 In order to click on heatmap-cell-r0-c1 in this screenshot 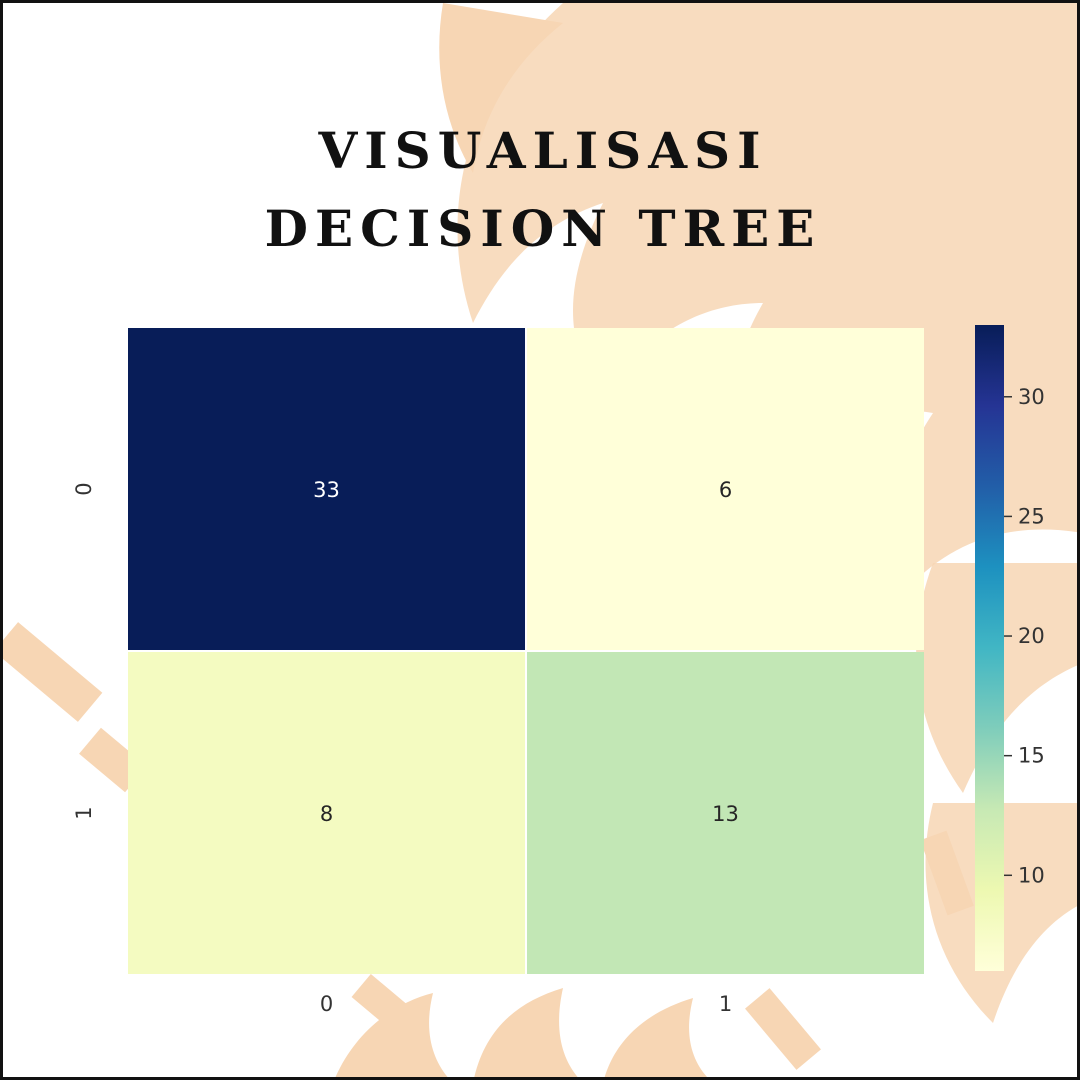, I will do `click(725, 489)`.